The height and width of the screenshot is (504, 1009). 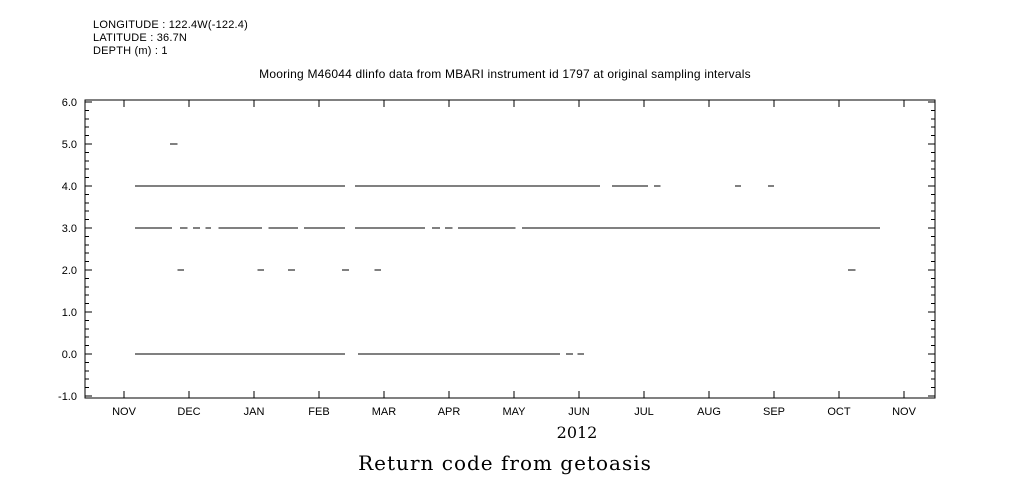 I want to click on x-tick-label: JUL, so click(x=644, y=412).